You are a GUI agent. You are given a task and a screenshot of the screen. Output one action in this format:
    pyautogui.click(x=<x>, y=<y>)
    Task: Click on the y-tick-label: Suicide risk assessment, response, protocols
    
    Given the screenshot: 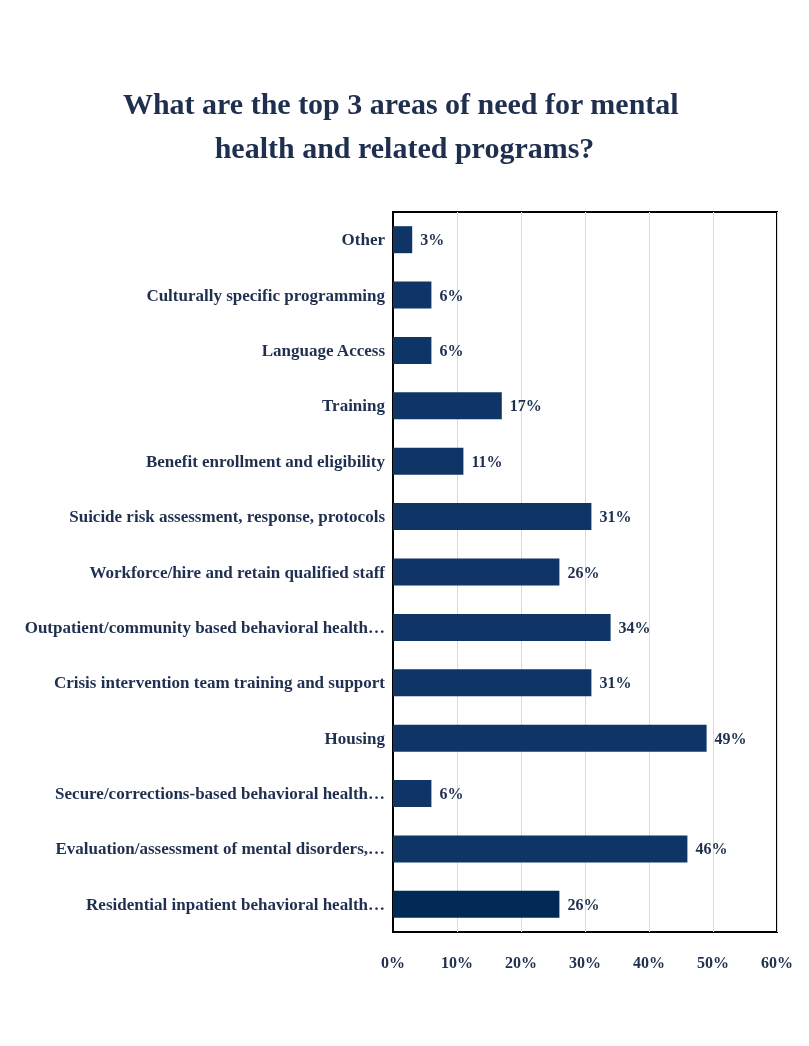 What is the action you would take?
    pyautogui.click(x=227, y=517)
    